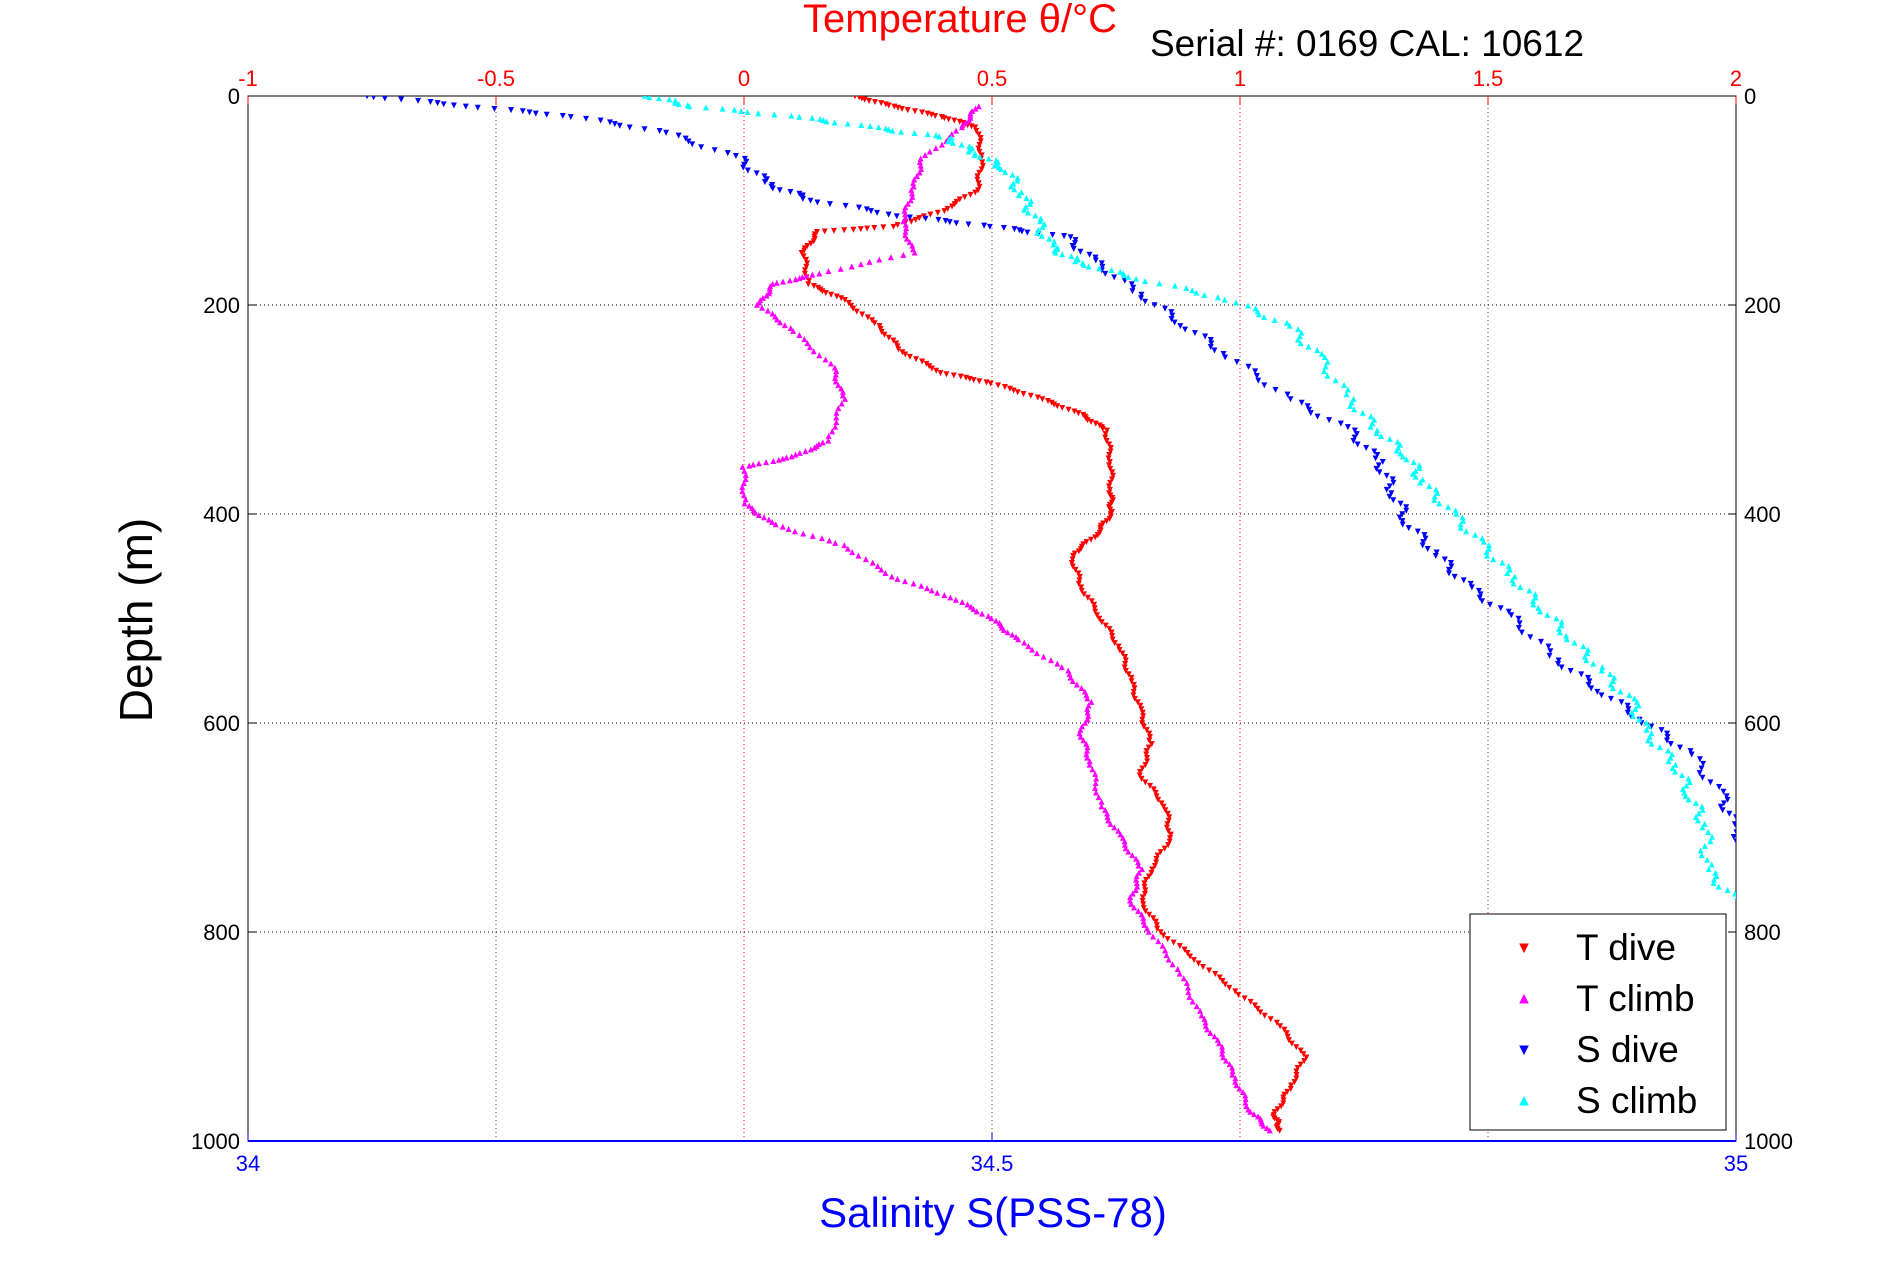 The height and width of the screenshot is (1267, 1891). What do you see at coordinates (1635, 998) in the screenshot?
I see `legend-label: T climb` at bounding box center [1635, 998].